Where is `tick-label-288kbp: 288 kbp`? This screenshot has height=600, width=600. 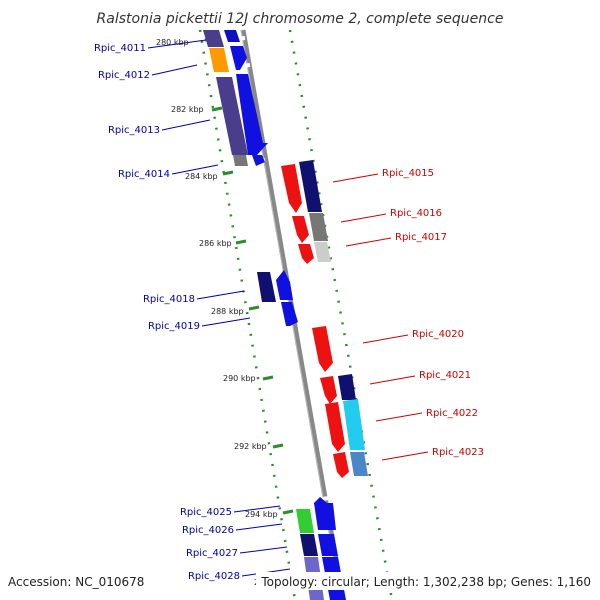 tick-label-288kbp: 288 kbp is located at coordinates (227, 311).